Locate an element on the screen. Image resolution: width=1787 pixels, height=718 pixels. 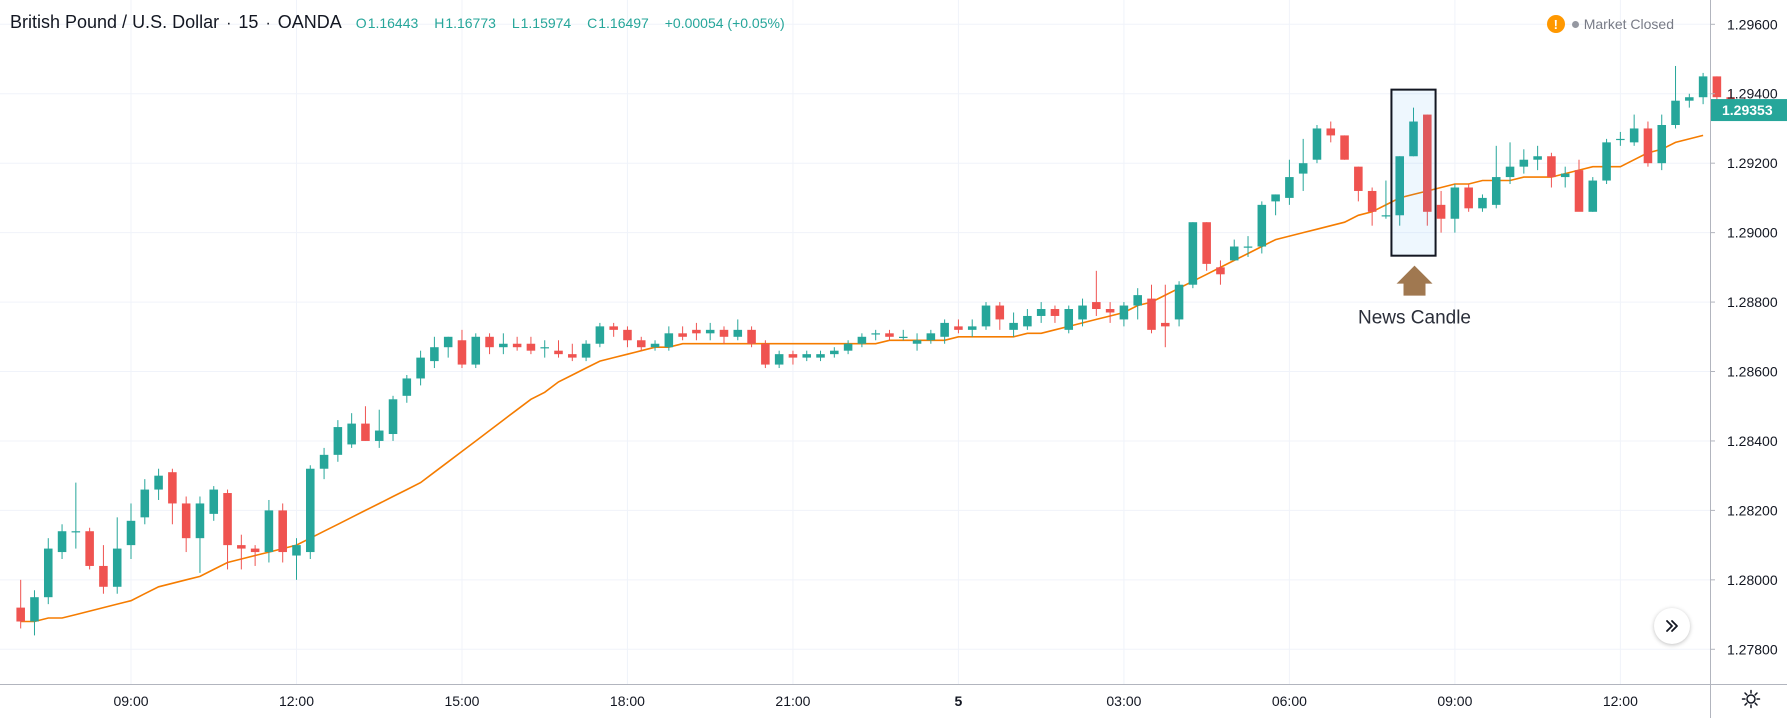
double-chevron-right-icon is located at coordinates (1672, 626).